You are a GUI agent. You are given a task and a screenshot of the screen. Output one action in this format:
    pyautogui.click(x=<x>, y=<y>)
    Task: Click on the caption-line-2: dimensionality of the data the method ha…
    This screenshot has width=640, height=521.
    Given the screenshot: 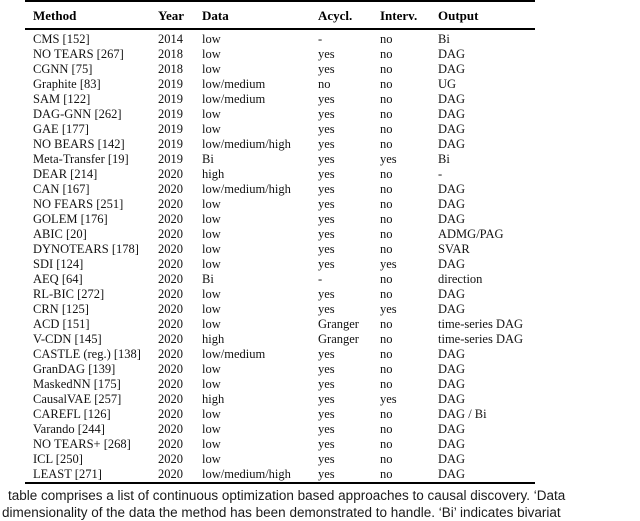 What is the action you would take?
    pyautogui.click(x=281, y=512)
    